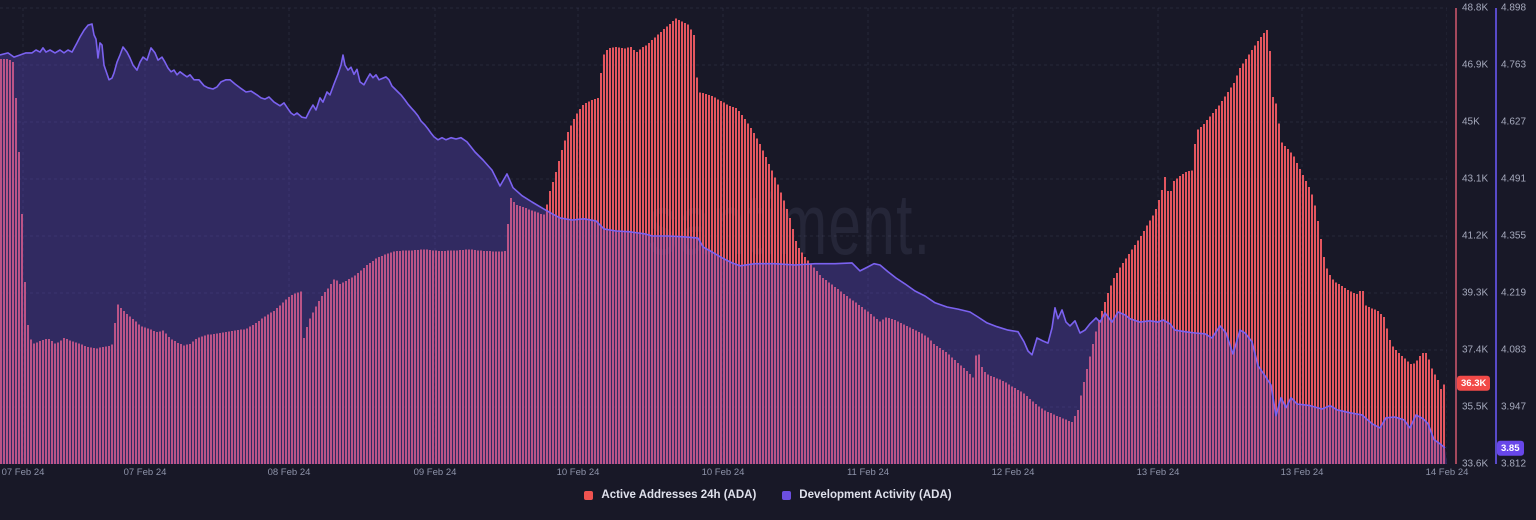 This screenshot has width=1536, height=520. I want to click on dev-activity-axis-tick-label: 3.812, so click(1514, 464).